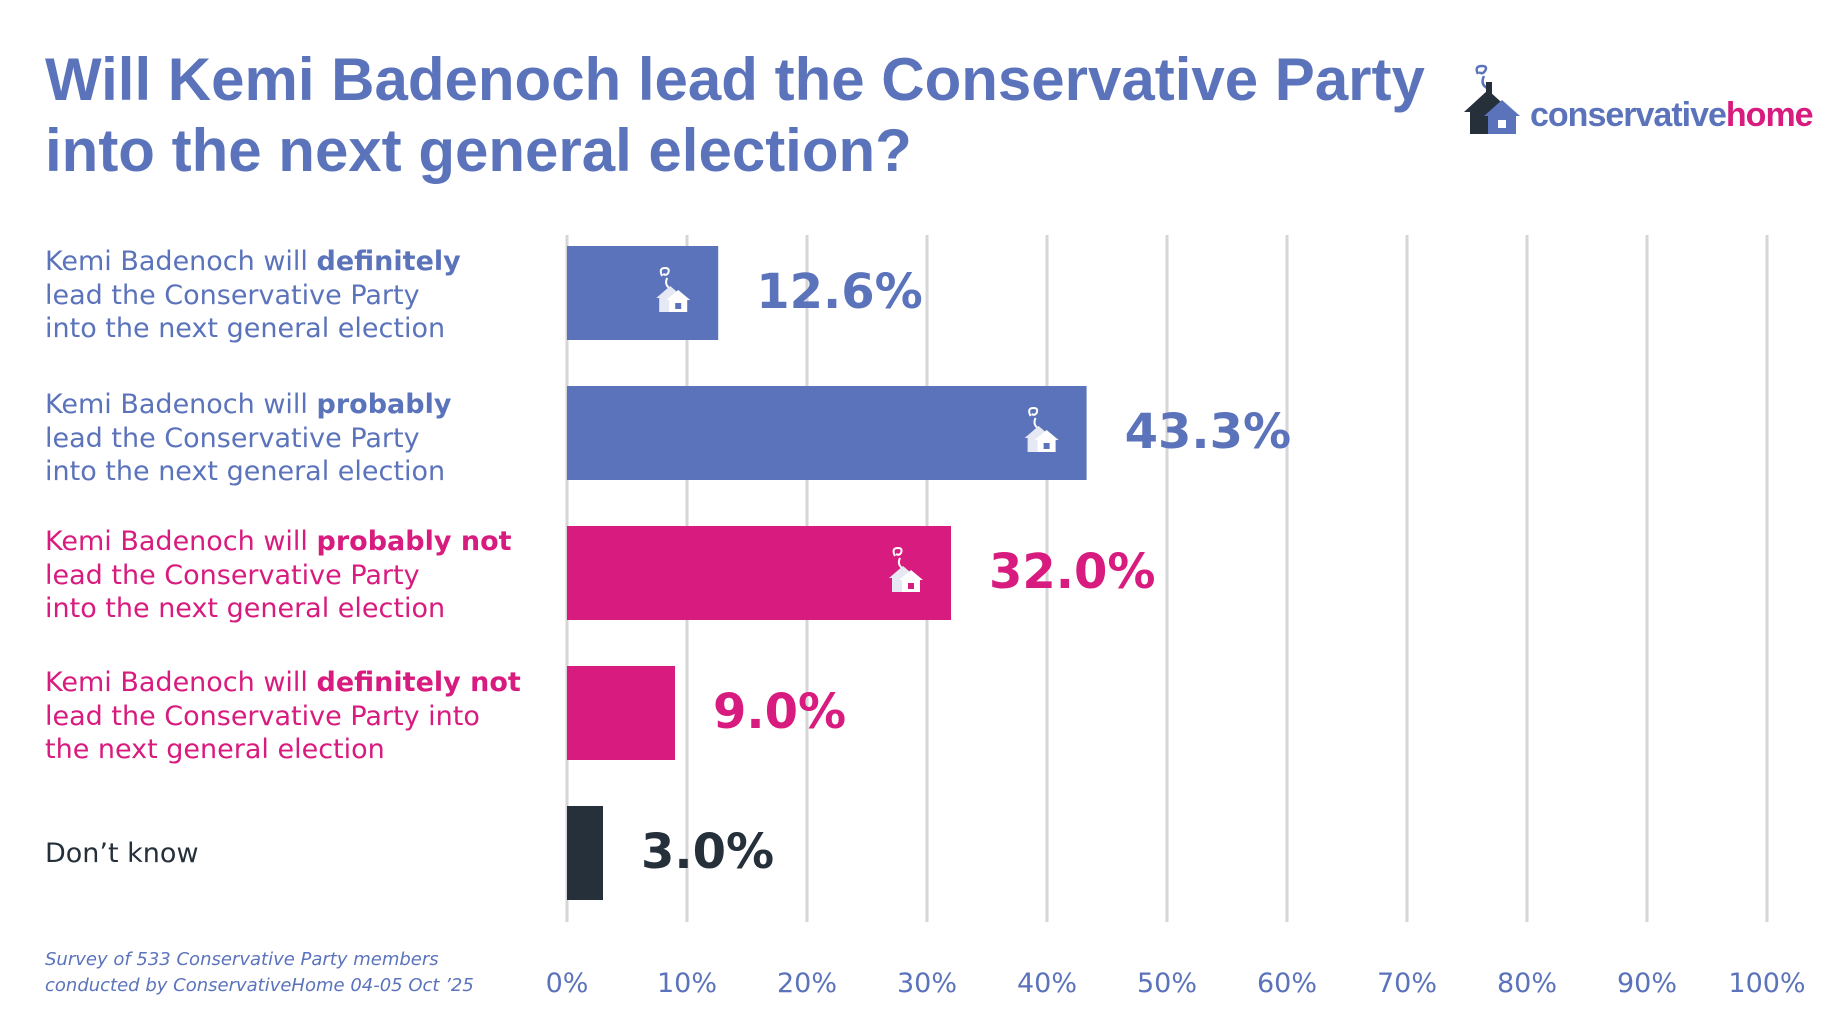  I want to click on bar-value-label: 3.0%, so click(707, 852).